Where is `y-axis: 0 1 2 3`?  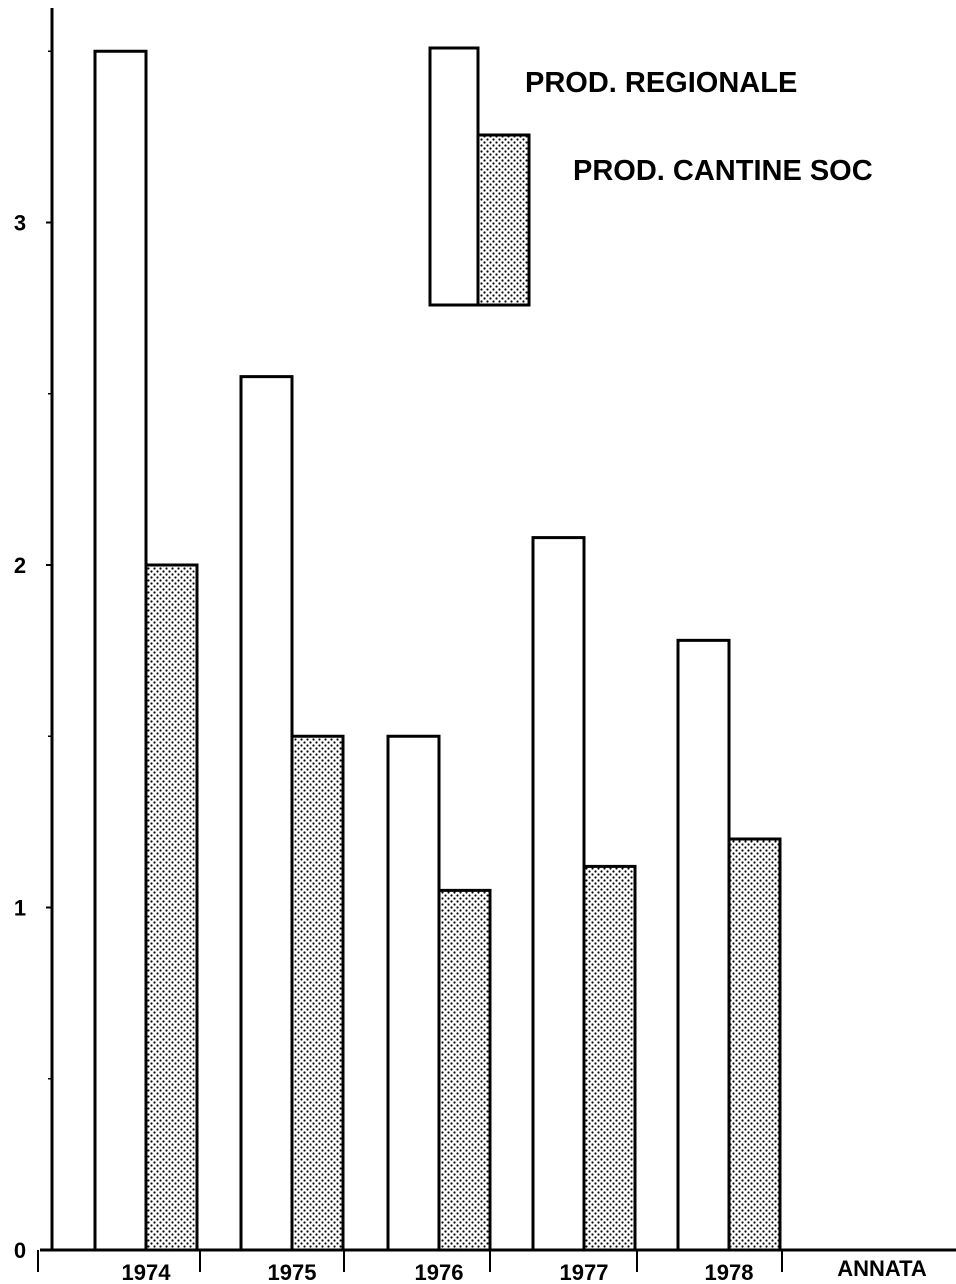
y-axis: 0 1 2 3 is located at coordinates (34, 635).